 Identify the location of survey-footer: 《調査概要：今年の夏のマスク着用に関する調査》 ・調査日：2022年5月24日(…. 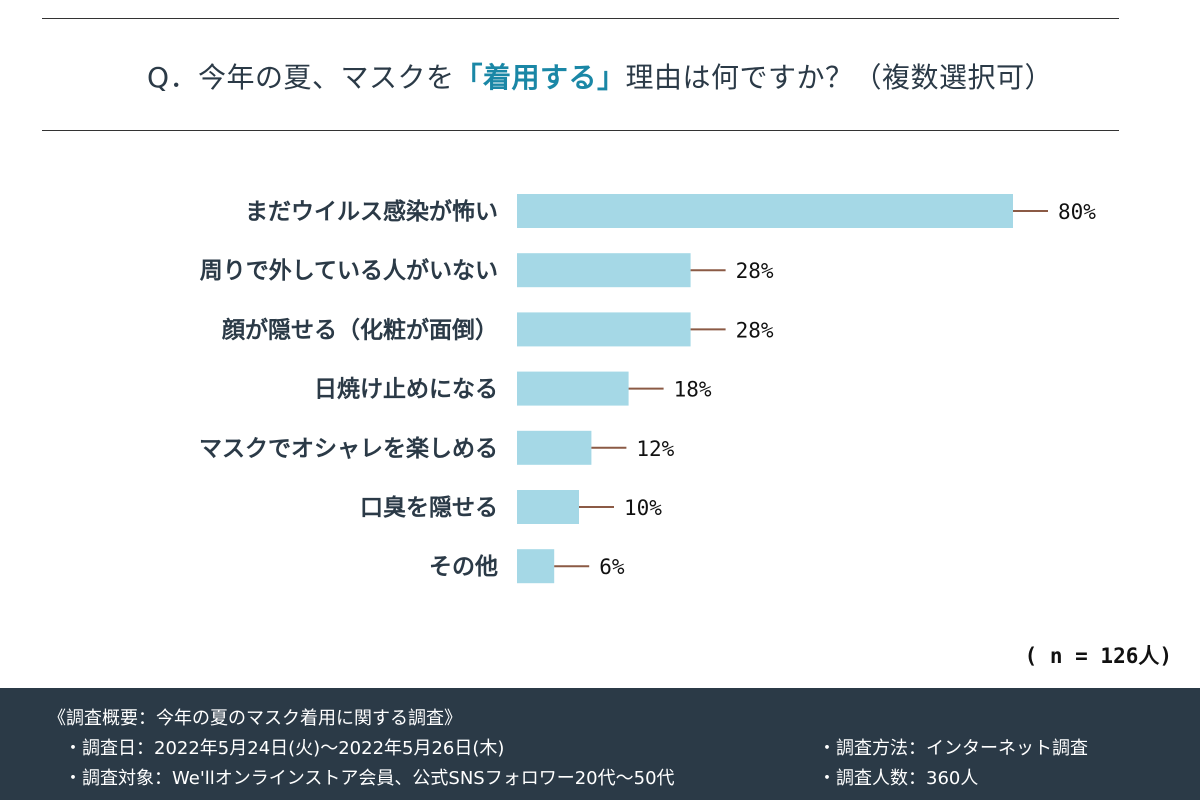
(600, 744).